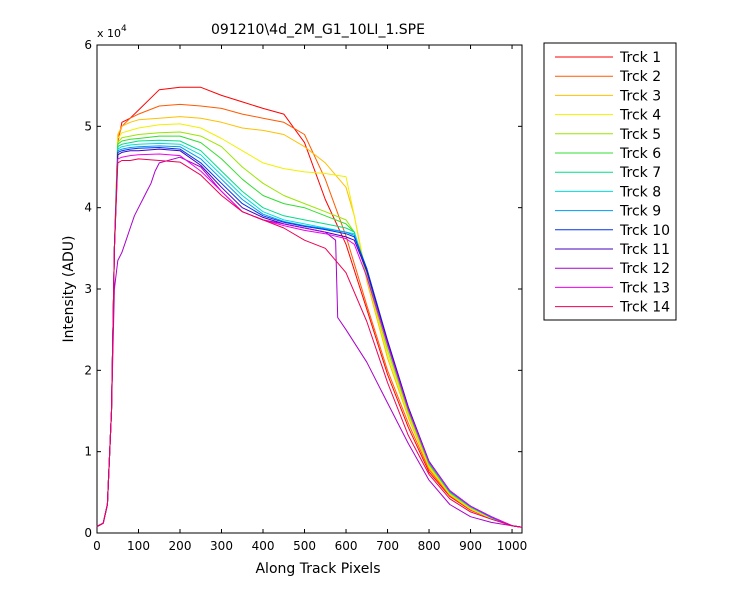  Describe the element at coordinates (124, 29) in the screenshot. I see `y-multiplier-exponent: 4` at that location.